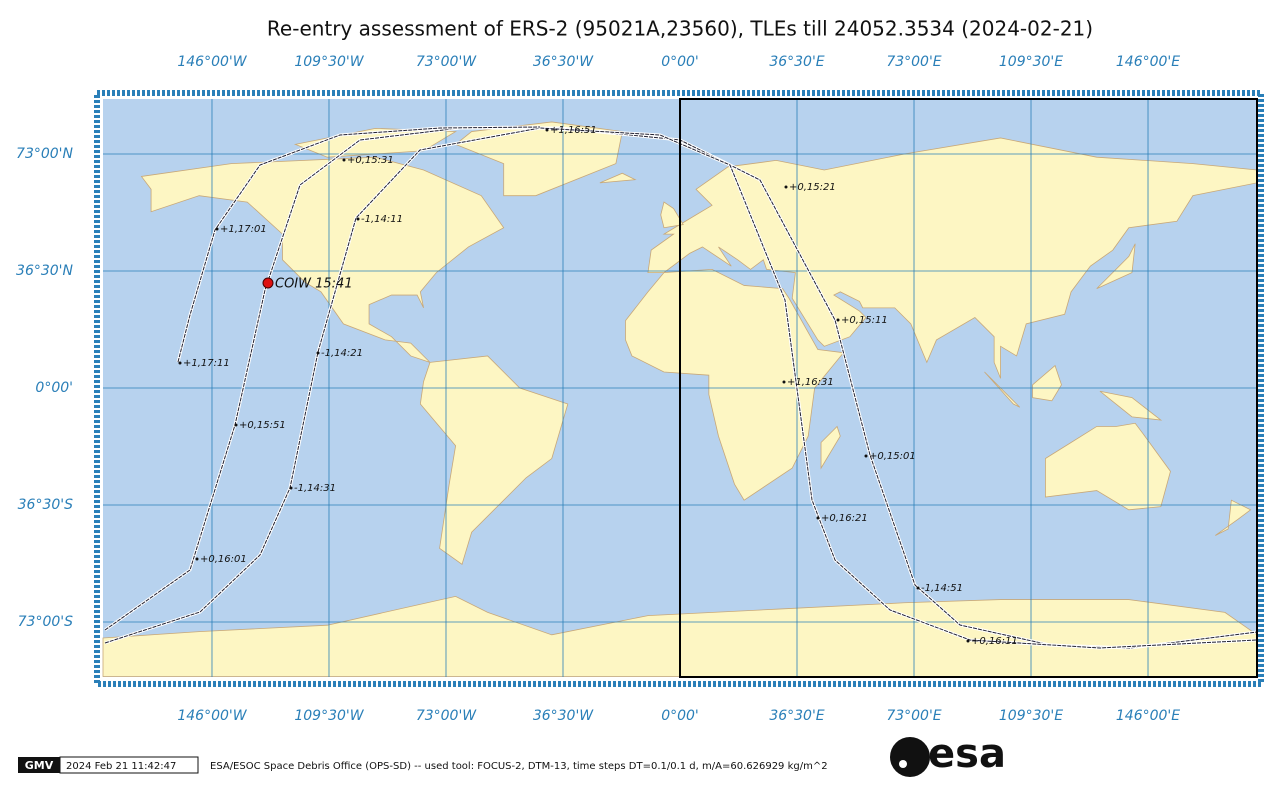  I want to click on lon-label-top: 146°00'W, so click(212, 62).